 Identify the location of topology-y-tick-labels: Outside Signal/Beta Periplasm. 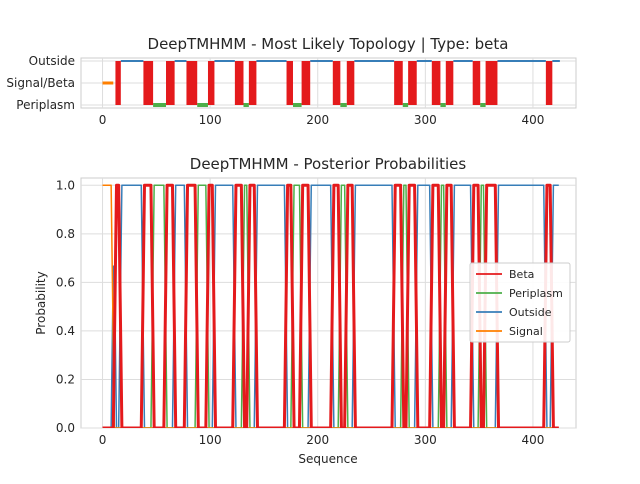
(40, 83).